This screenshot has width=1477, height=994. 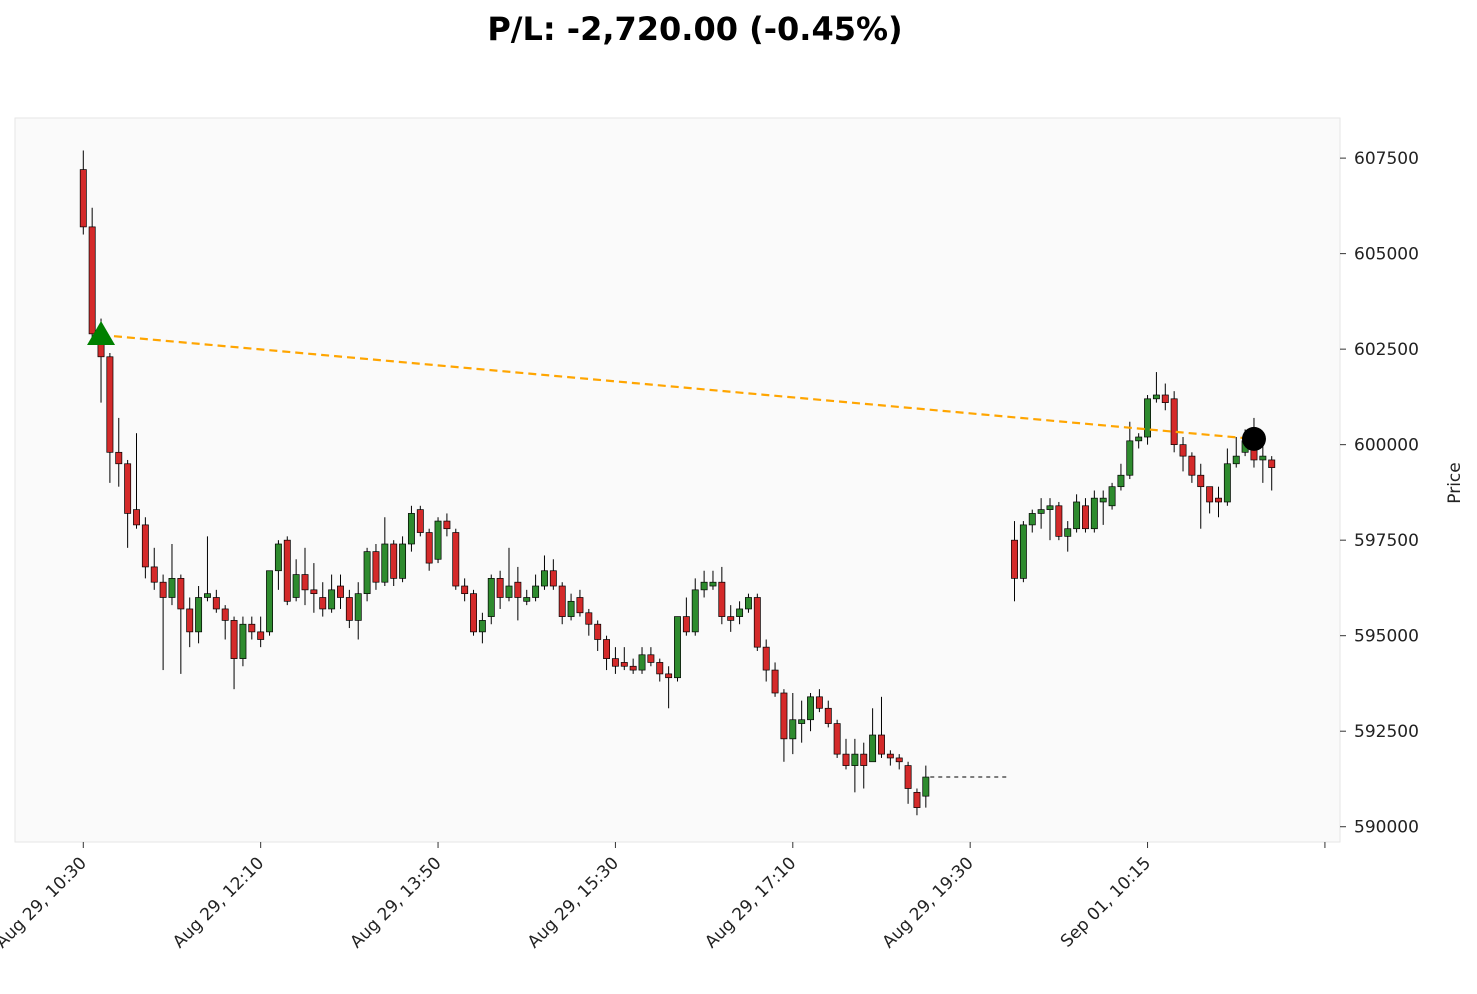 I want to click on x-tick-label: Sep 01, 10:15, so click(x=1106, y=902).